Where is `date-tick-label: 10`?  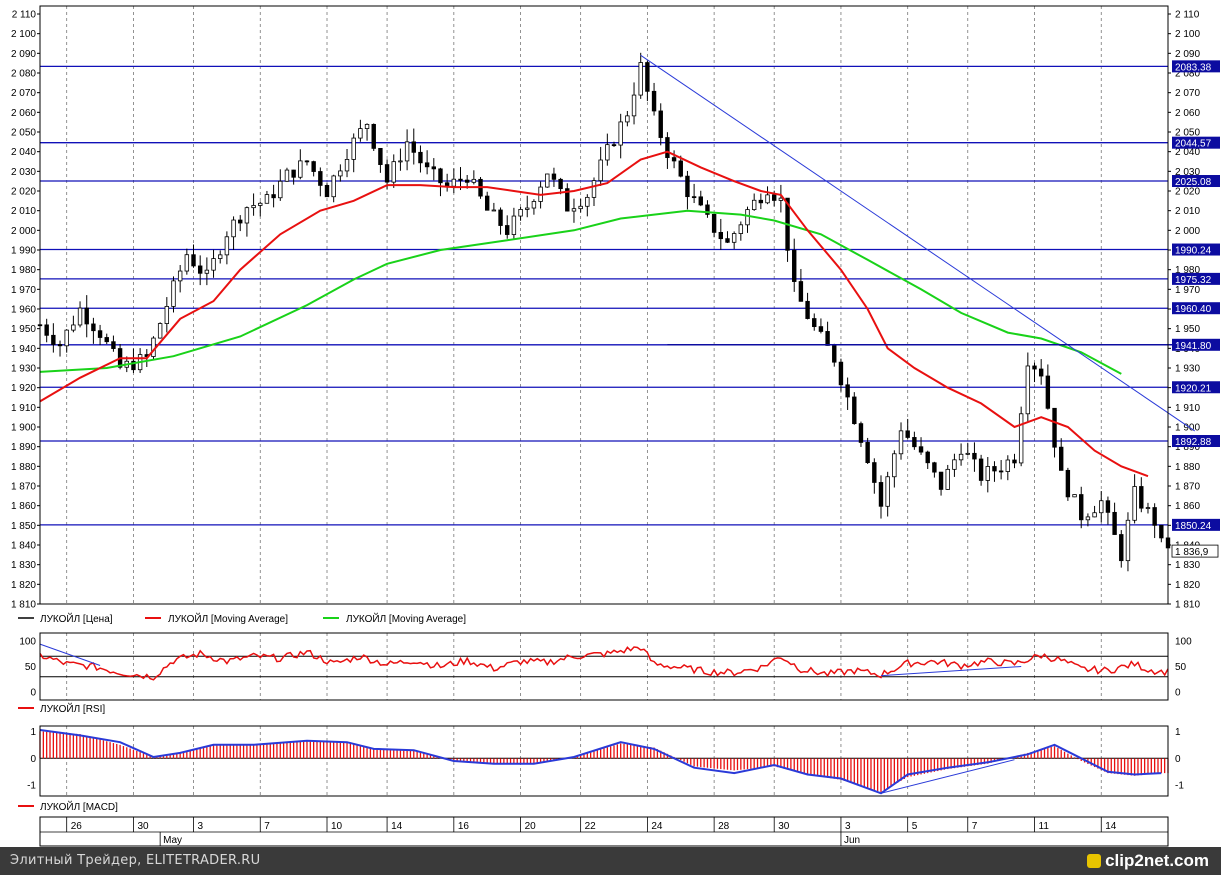
date-tick-label: 10 is located at coordinates (337, 826).